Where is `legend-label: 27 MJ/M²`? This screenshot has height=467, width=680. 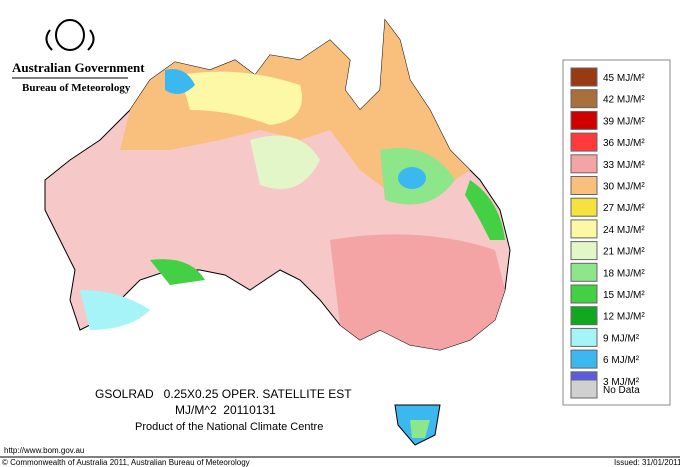
legend-label: 27 MJ/M² is located at coordinates (624, 208).